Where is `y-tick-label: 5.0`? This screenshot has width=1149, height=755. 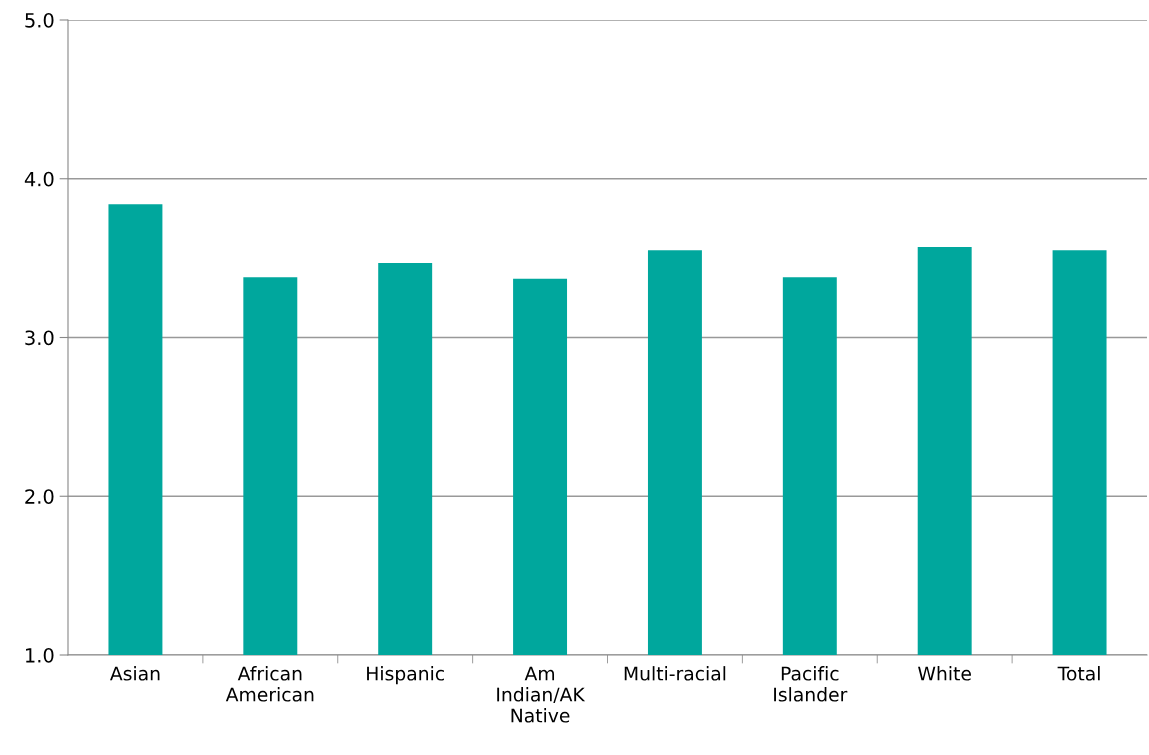
y-tick-label: 5.0 is located at coordinates (39, 20).